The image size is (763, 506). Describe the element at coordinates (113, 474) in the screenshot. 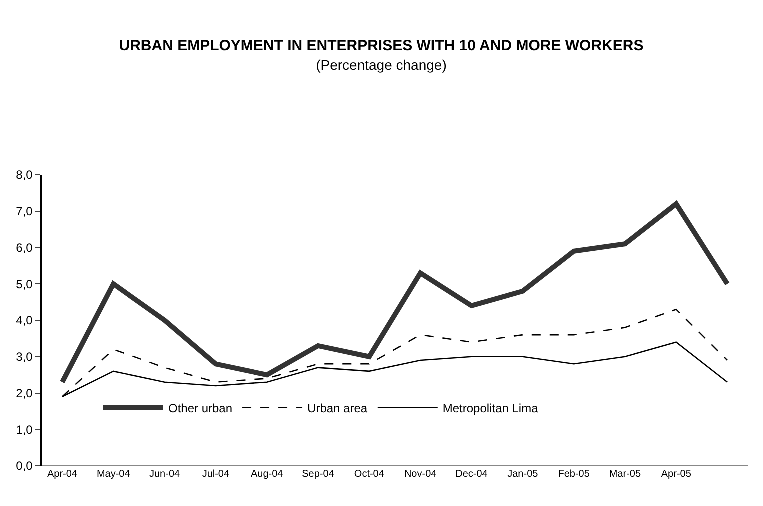

I see `x-tick-label: May-04` at that location.